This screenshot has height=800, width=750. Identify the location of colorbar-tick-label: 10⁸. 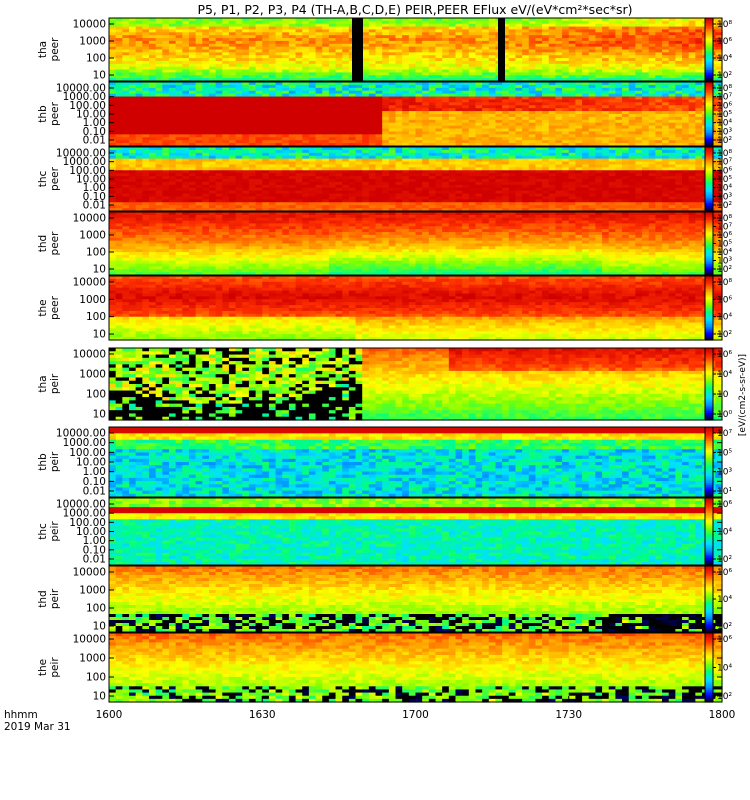
(724, 25).